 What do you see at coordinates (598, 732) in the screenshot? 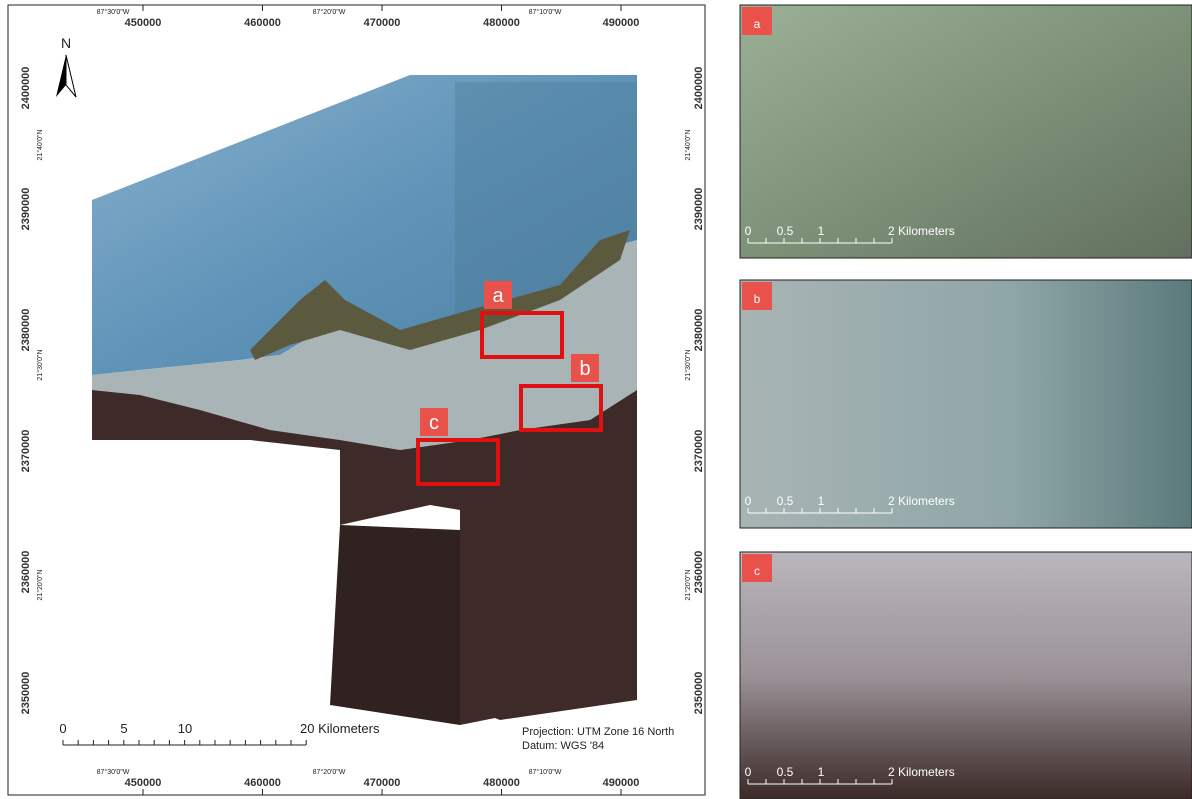
I see `projection: Projection: UTM Zone 16 North` at bounding box center [598, 732].